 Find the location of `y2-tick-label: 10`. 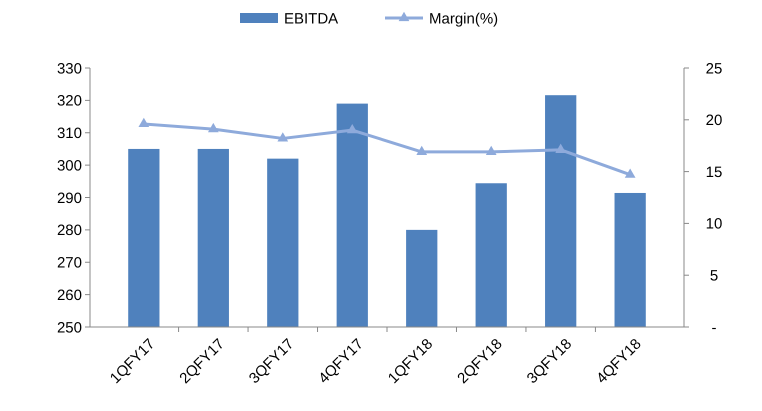

y2-tick-label: 10 is located at coordinates (714, 224).